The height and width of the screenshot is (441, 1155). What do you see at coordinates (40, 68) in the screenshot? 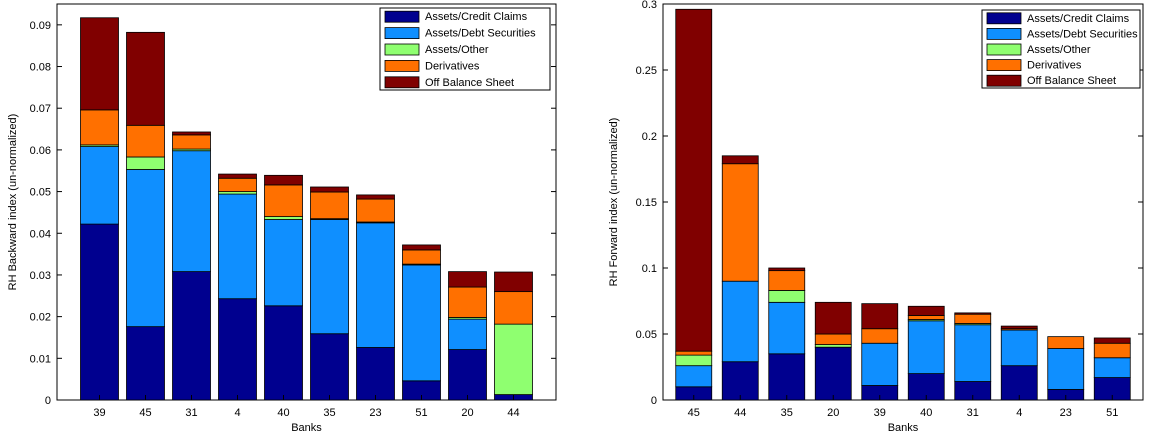
I see `y-tick-label: 0.08` at bounding box center [40, 68].